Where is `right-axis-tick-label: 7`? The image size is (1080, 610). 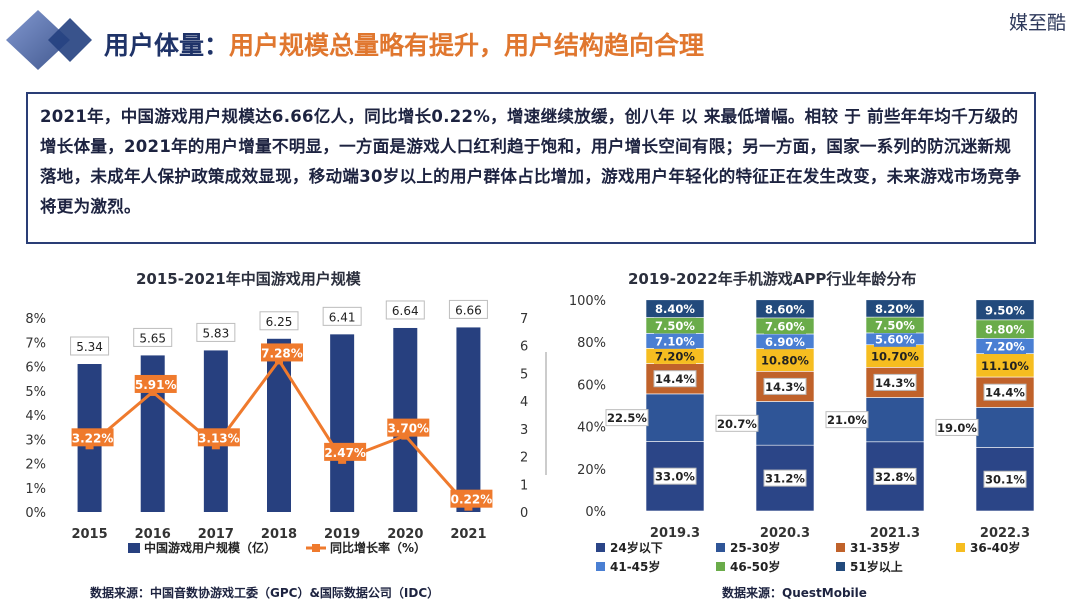 right-axis-tick-label: 7 is located at coordinates (524, 319).